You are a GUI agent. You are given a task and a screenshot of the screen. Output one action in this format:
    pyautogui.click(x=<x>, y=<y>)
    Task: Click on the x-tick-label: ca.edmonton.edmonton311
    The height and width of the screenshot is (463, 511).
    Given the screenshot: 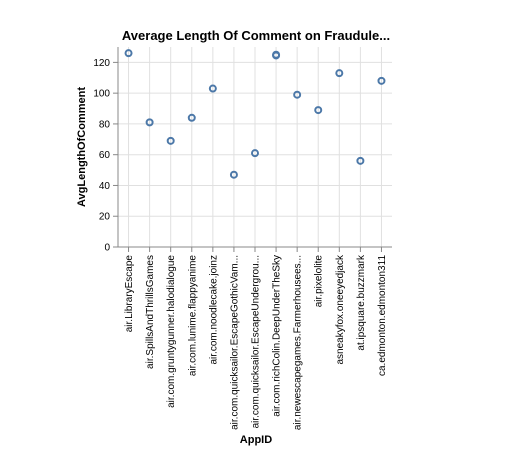 What is the action you would take?
    pyautogui.click(x=382, y=315)
    